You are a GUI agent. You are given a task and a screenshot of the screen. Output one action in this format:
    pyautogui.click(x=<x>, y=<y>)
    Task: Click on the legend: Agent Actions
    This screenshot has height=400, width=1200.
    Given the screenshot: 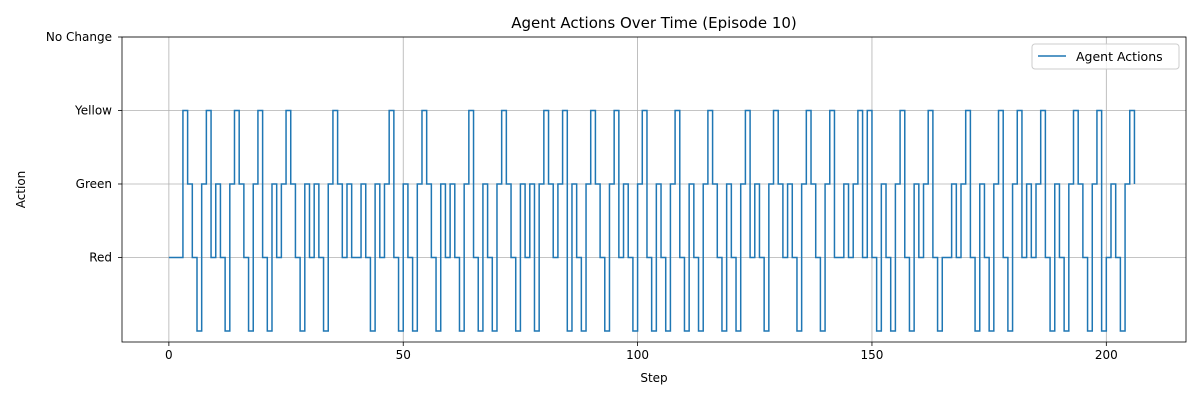 What is the action you would take?
    pyautogui.click(x=1105, y=56)
    